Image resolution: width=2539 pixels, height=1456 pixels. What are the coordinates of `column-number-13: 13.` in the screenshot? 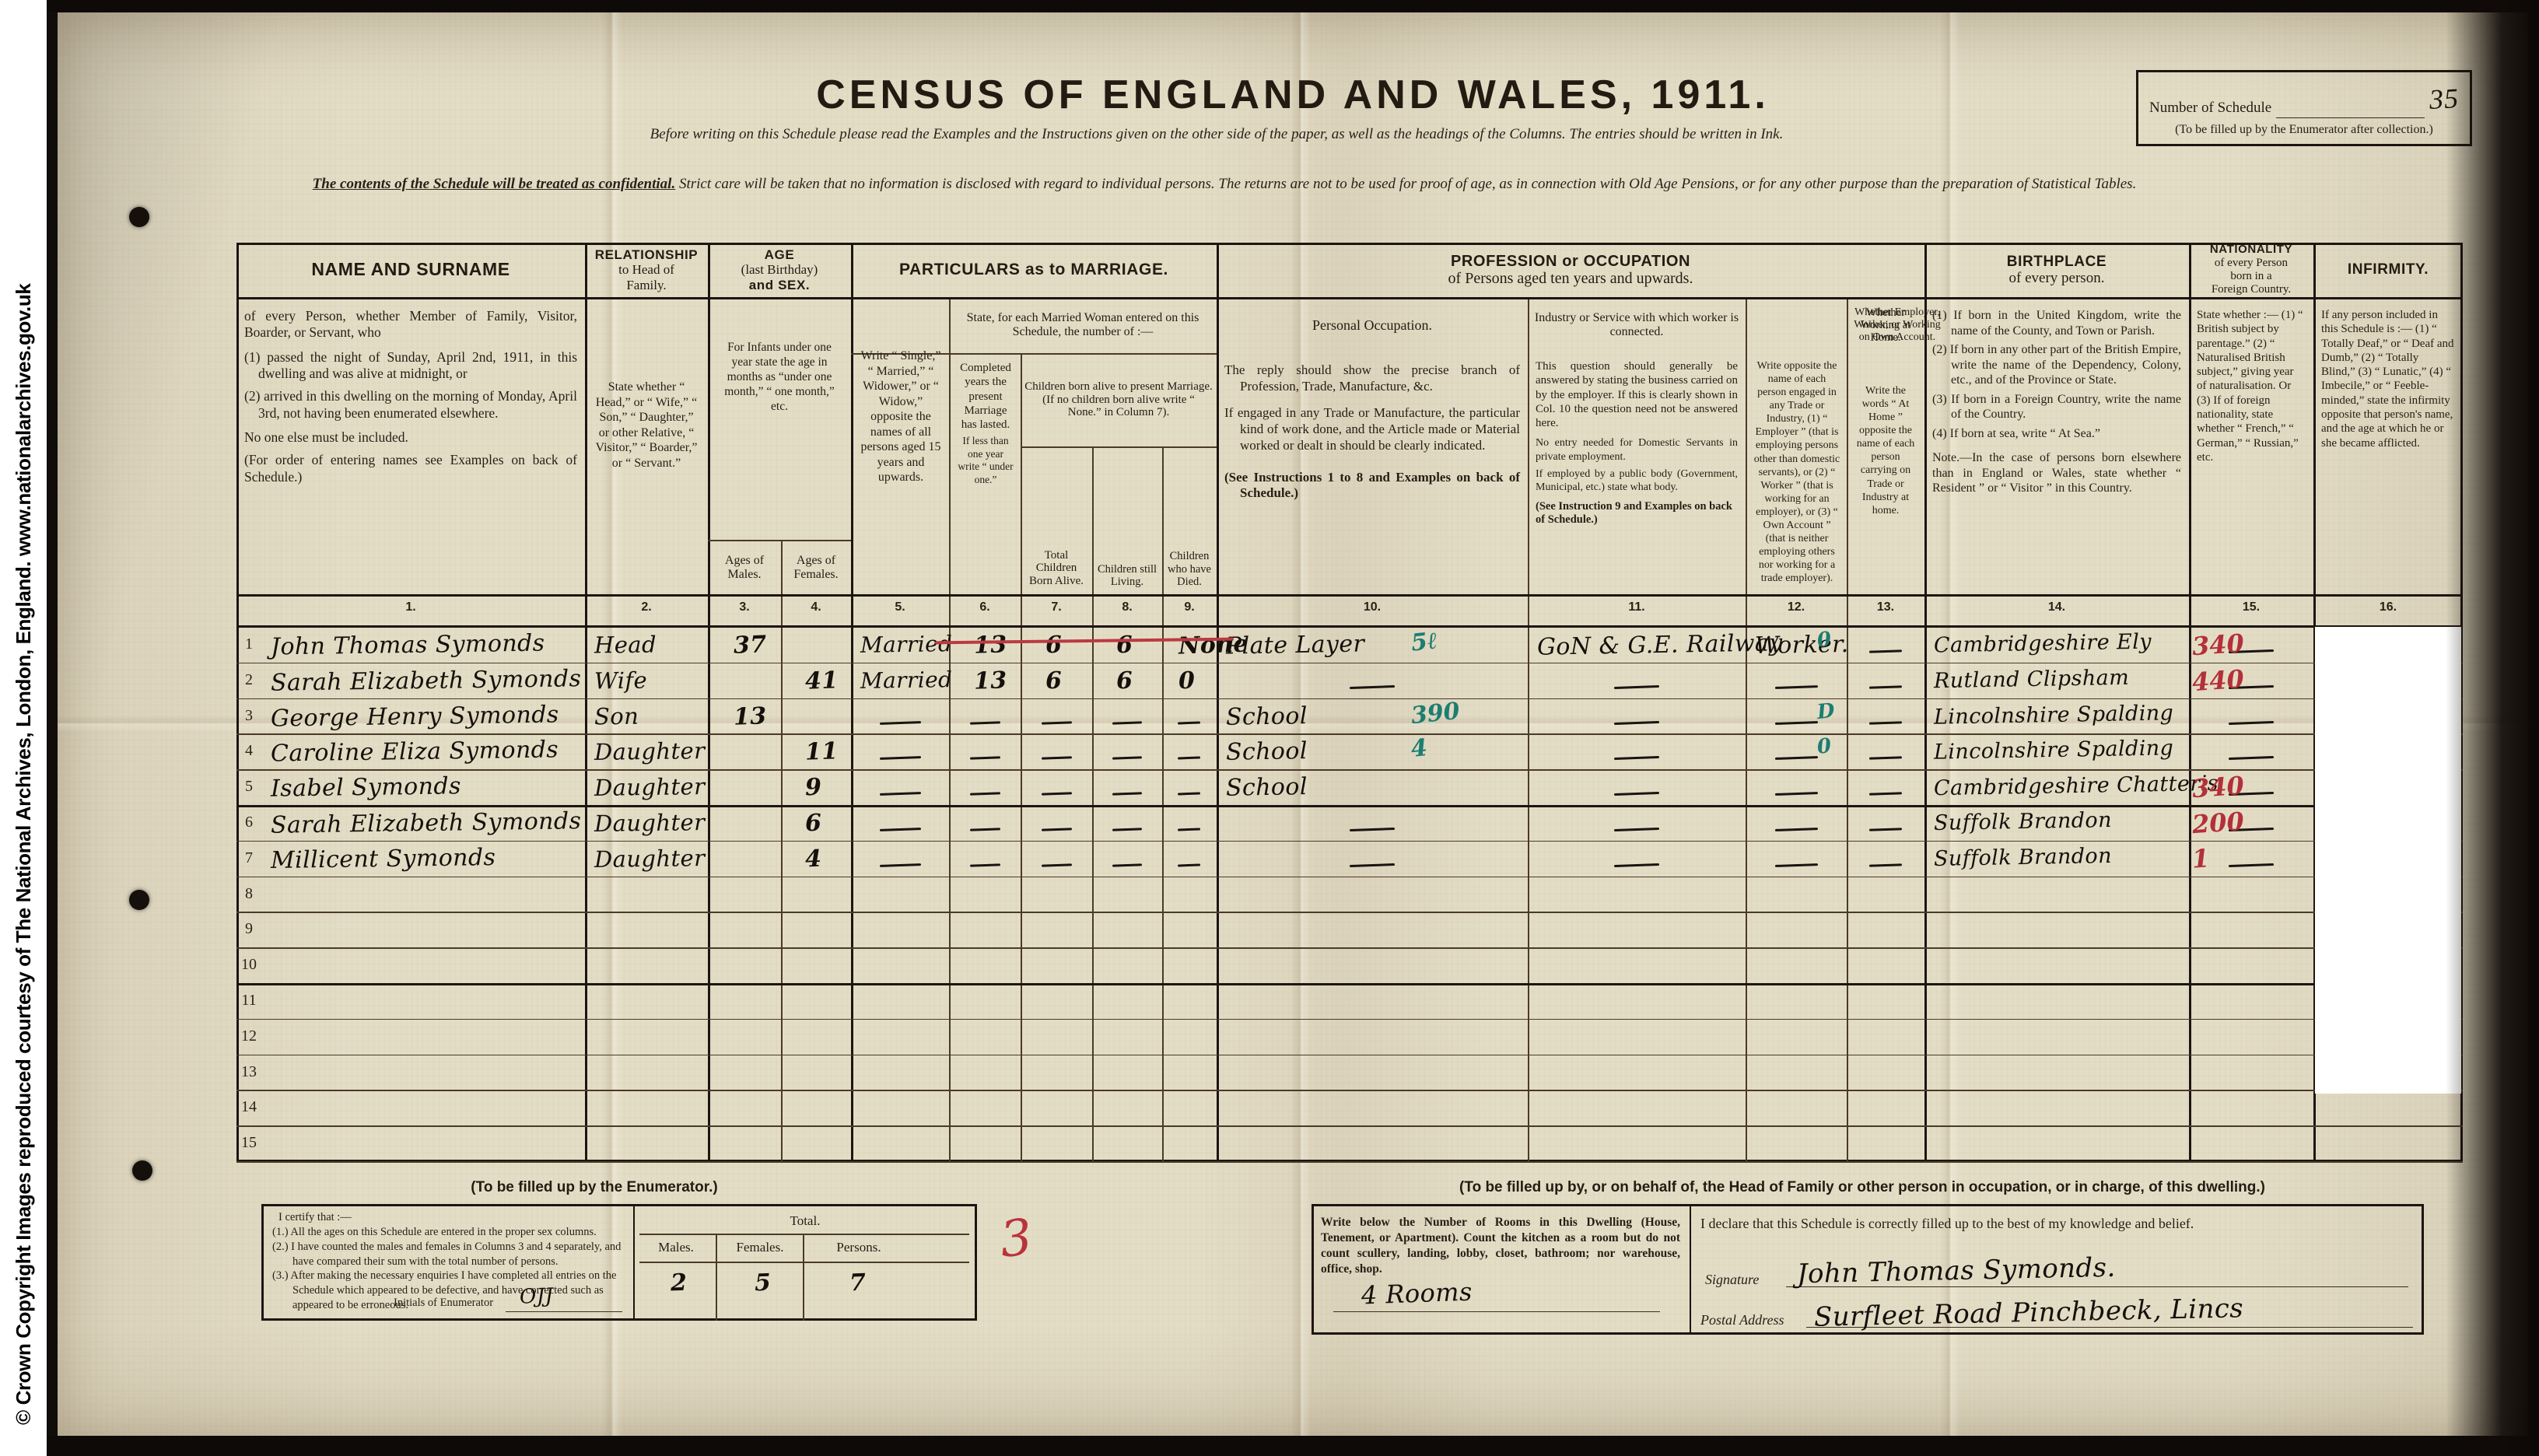 It's located at (1885, 607).